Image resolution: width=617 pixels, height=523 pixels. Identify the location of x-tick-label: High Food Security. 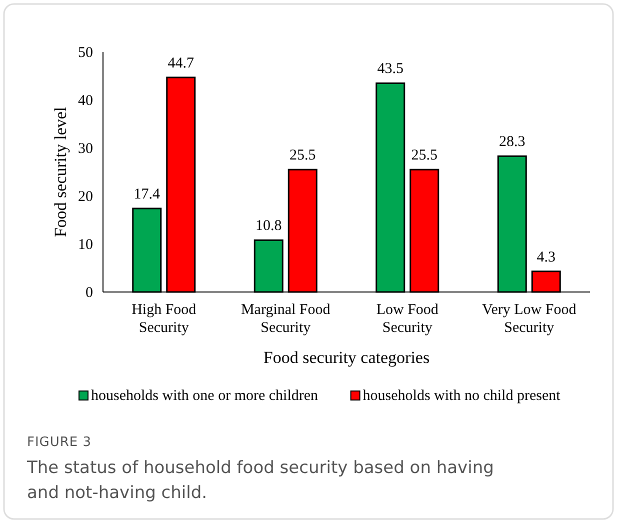
(164, 319).